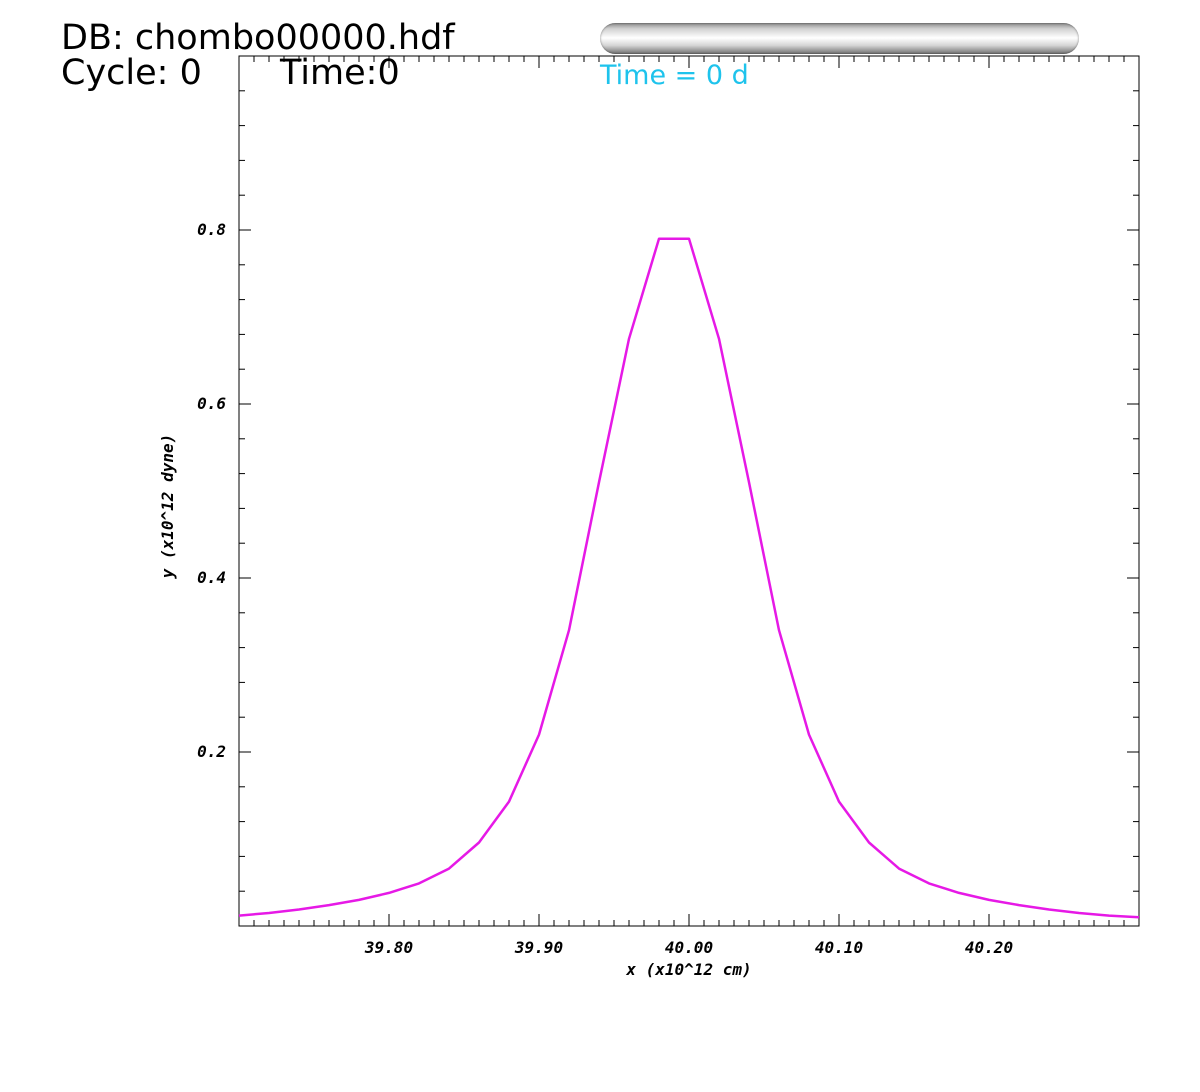 This screenshot has width=1200, height=1092. I want to click on x-tick-label: 40.10, so click(839, 947).